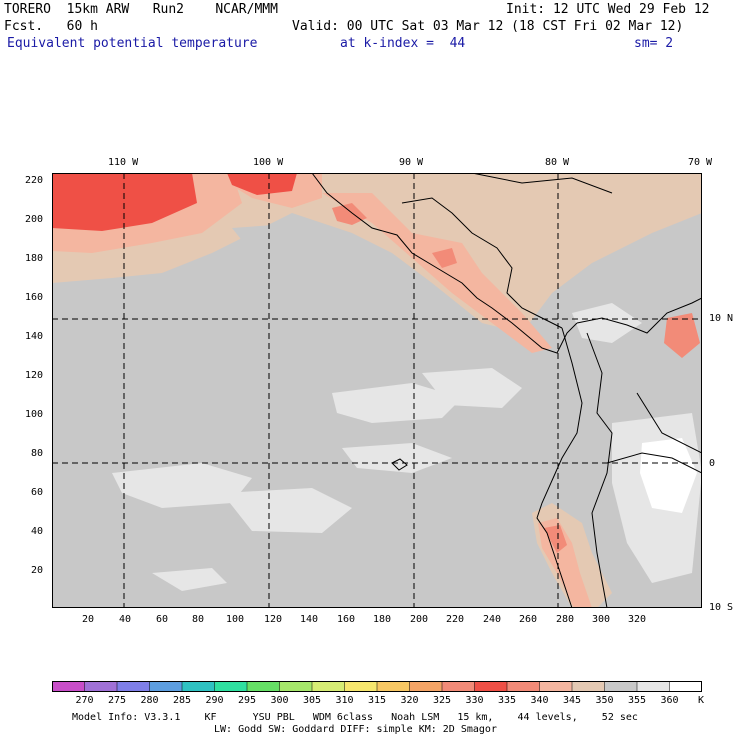 The height and width of the screenshot is (740, 740). What do you see at coordinates (88, 619) in the screenshot?
I see `x-tick: 20` at bounding box center [88, 619].